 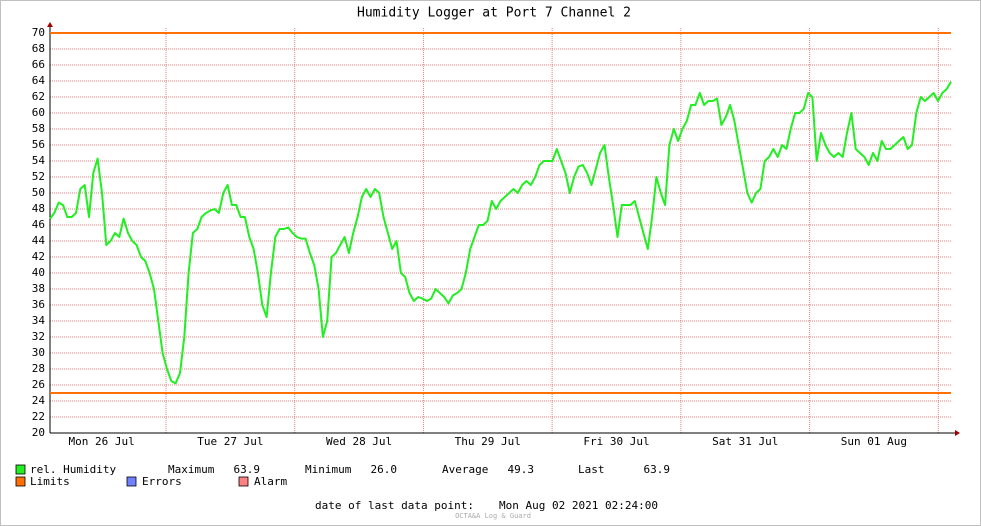 I want to click on y-tick-label: 24, so click(x=39, y=400).